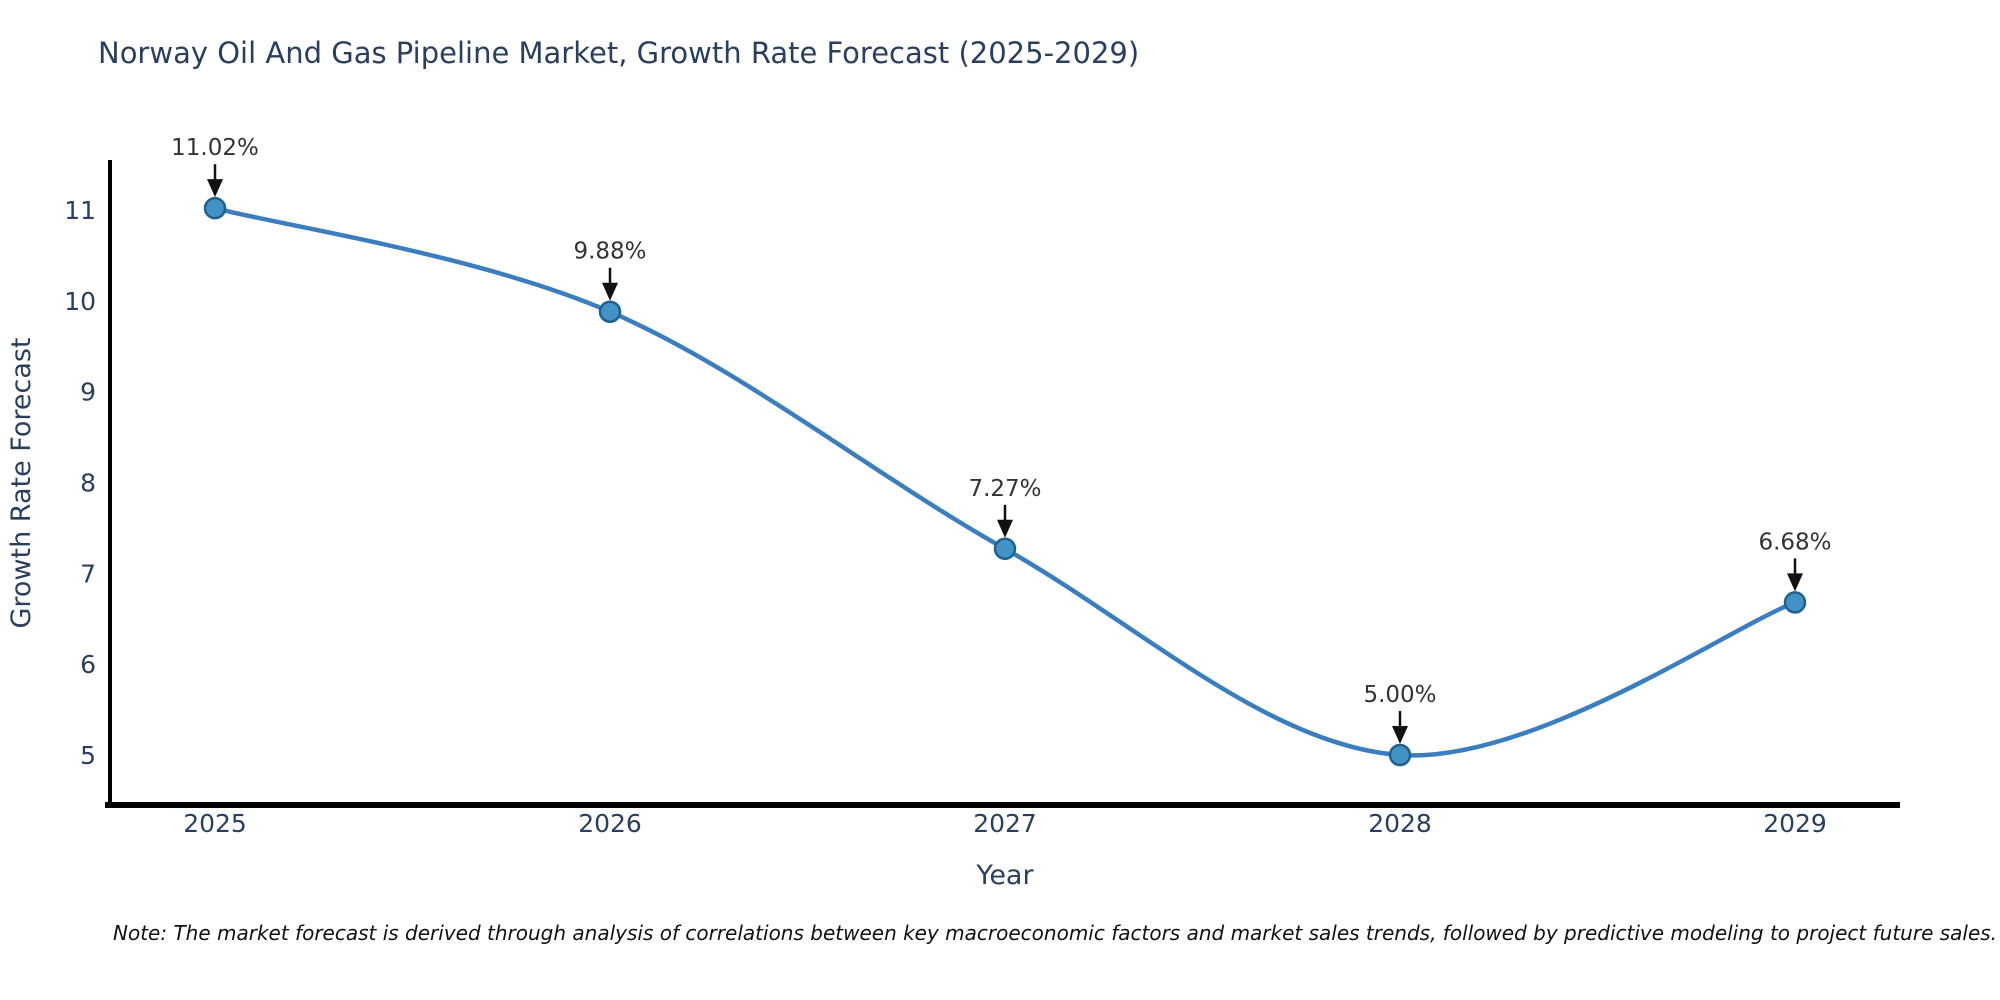  What do you see at coordinates (215, 148) in the screenshot?
I see `annotation-label: 11.02%` at bounding box center [215, 148].